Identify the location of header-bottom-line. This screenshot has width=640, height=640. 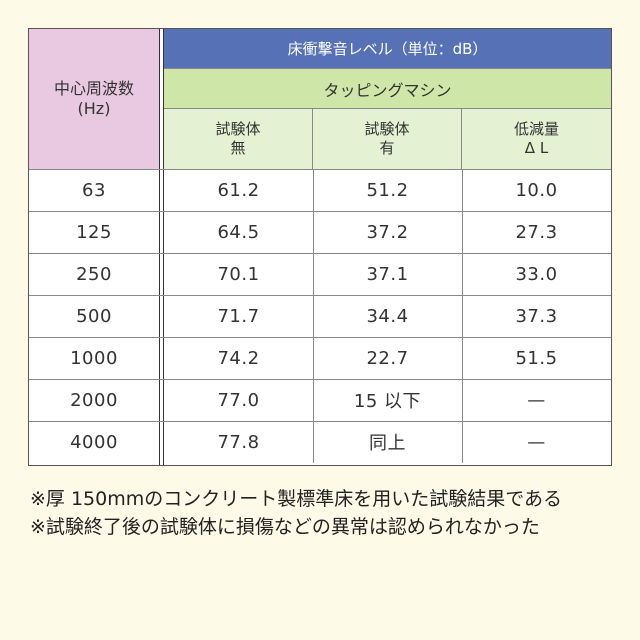
(320, 169).